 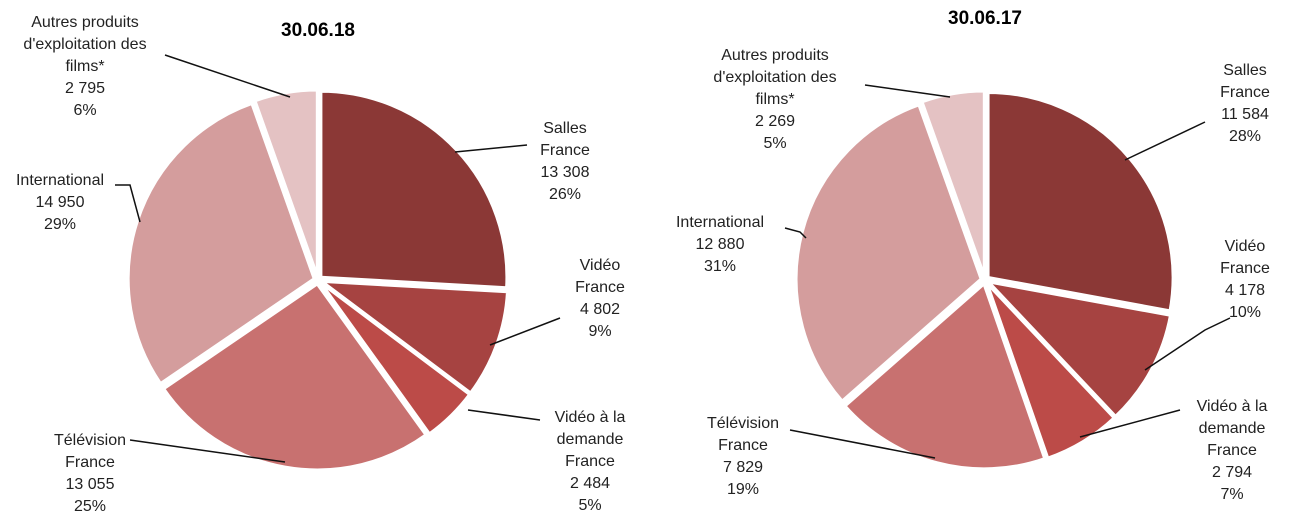 I want to click on value-label: 14 950, so click(x=60, y=202).